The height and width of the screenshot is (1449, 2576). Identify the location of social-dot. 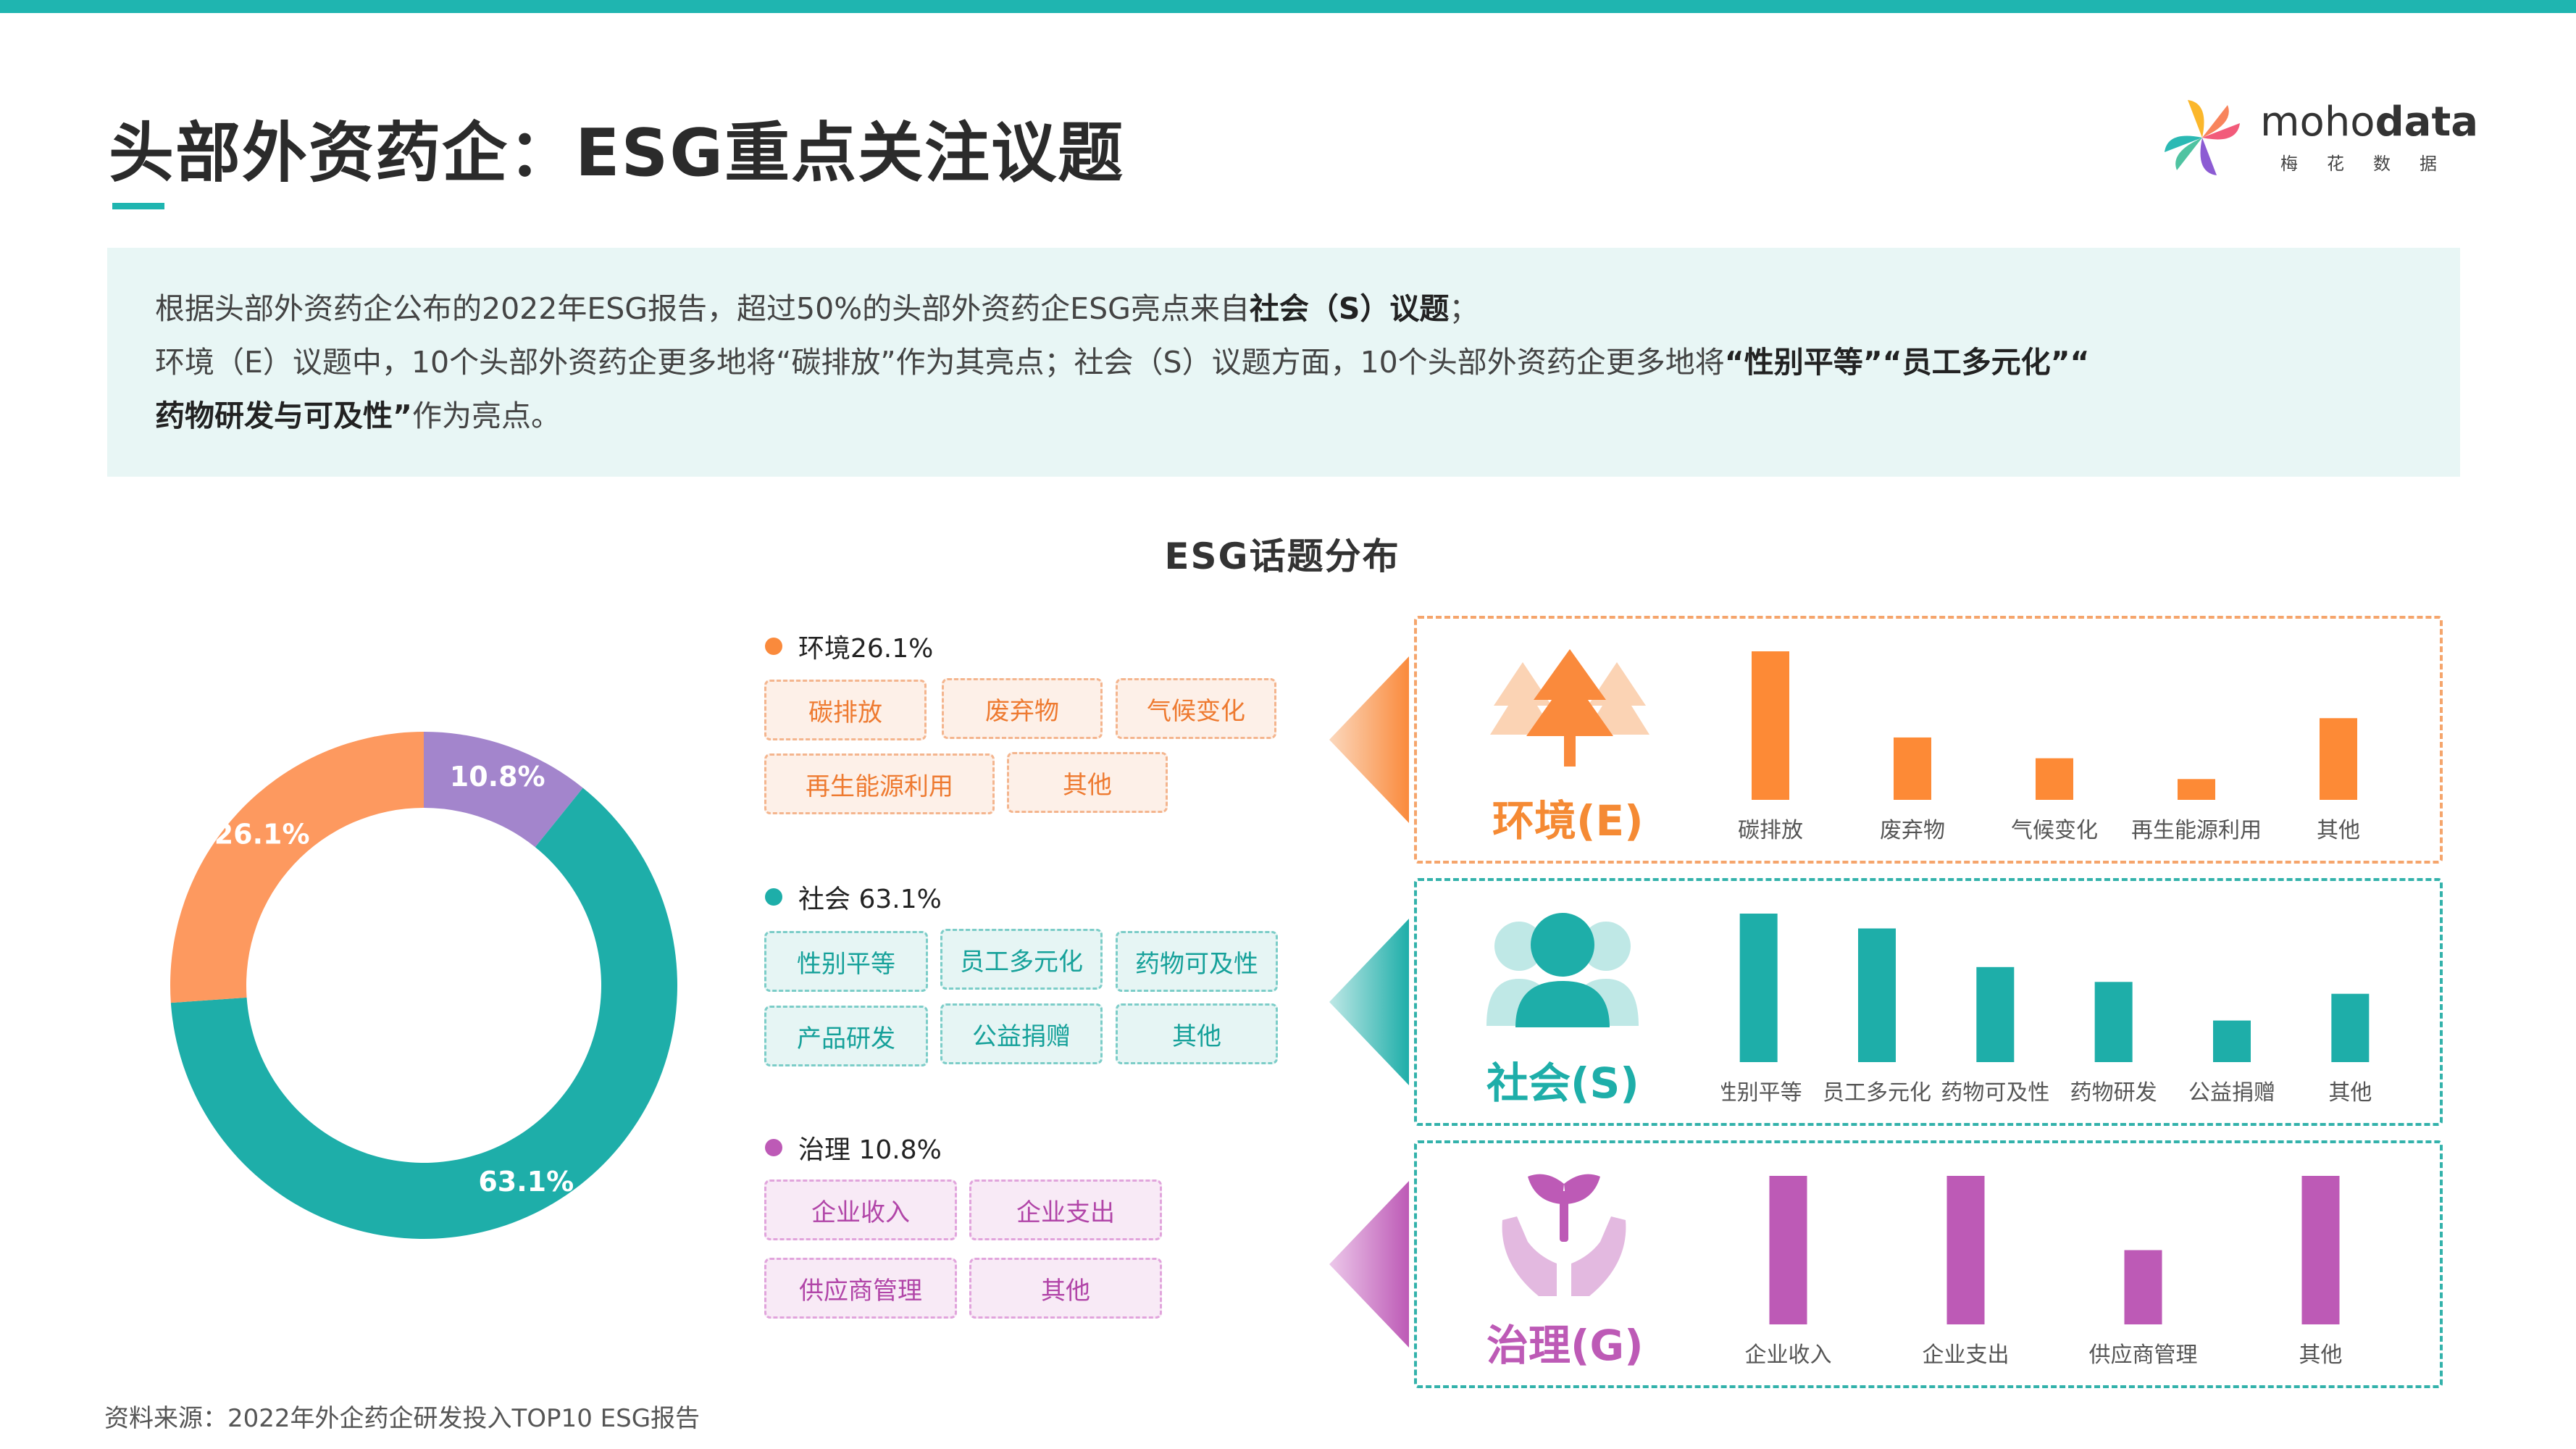
(773, 897).